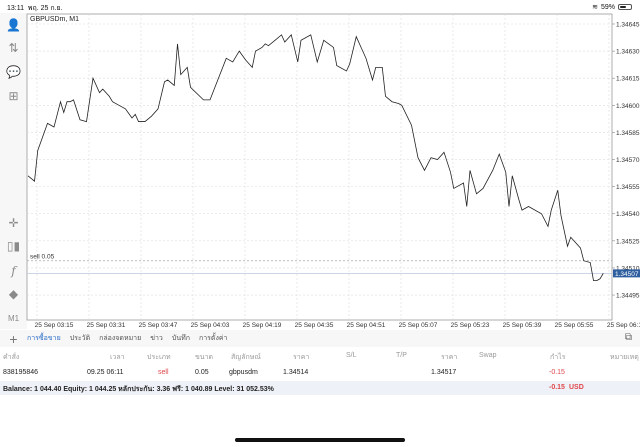 This screenshot has width=640, height=447. I want to click on function-icon: f, so click(13, 271).